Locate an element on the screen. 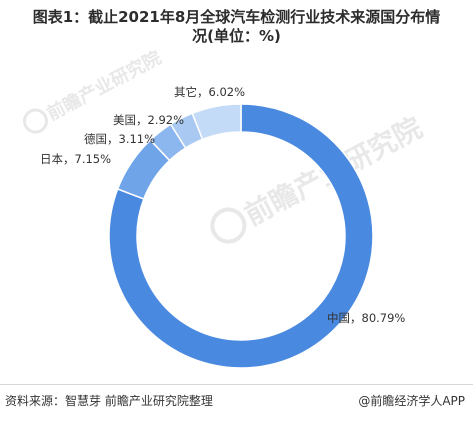 This screenshot has width=473, height=422. footer-divider is located at coordinates (236, 384).